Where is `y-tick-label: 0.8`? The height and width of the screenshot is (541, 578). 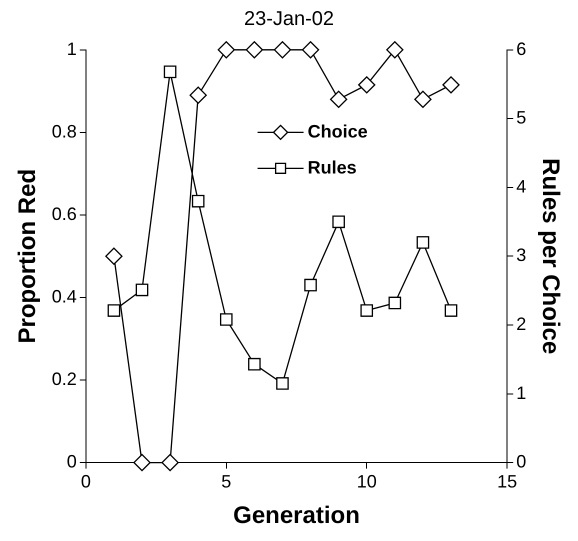
y-tick-label: 0.8 is located at coordinates (64, 131).